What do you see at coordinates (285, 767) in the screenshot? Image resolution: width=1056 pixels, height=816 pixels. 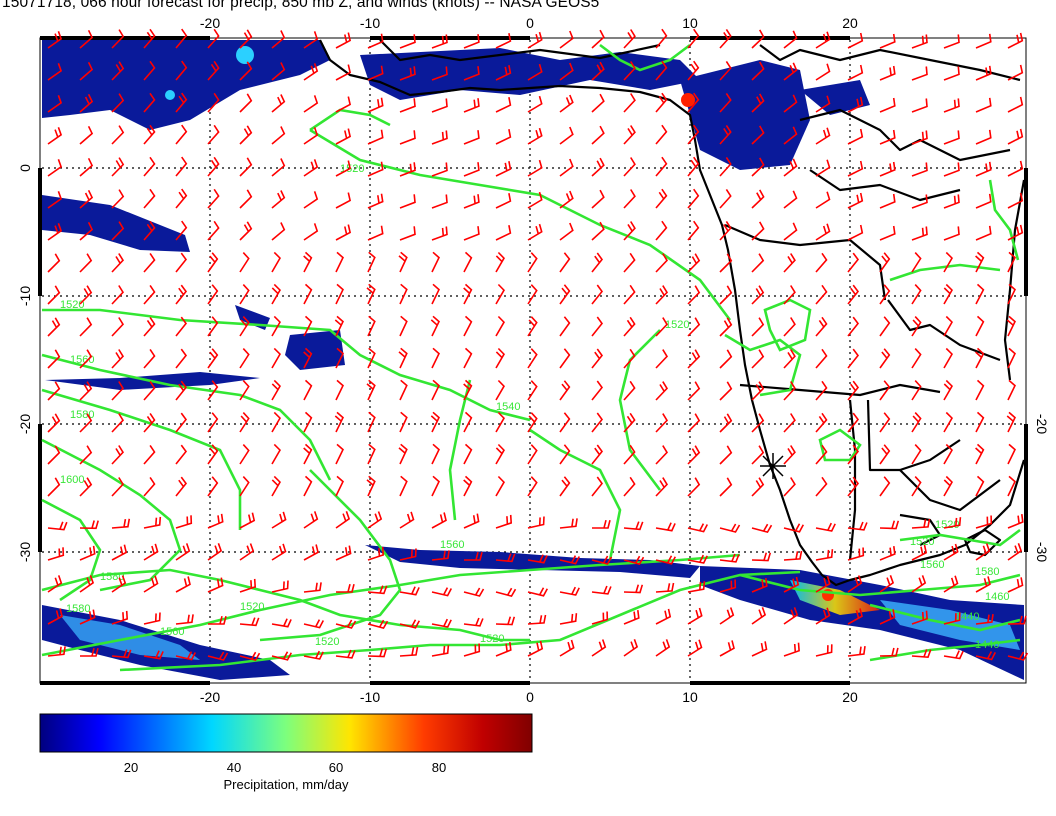 I see `colorbar-ticks: 20 40 60 80` at bounding box center [285, 767].